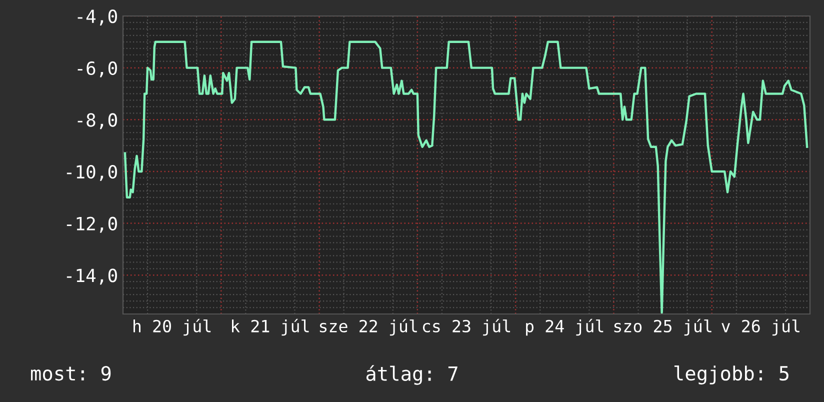  I want to click on y-tick-label: -6,0, so click(97, 69).